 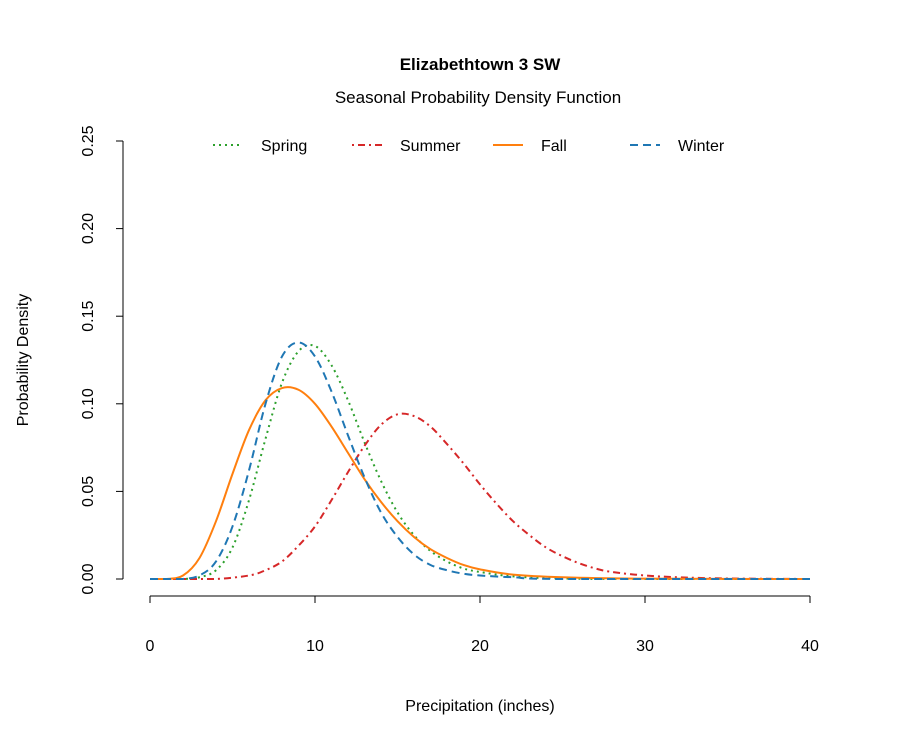 I want to click on y-tick-label: 0.10, so click(x=88, y=403).